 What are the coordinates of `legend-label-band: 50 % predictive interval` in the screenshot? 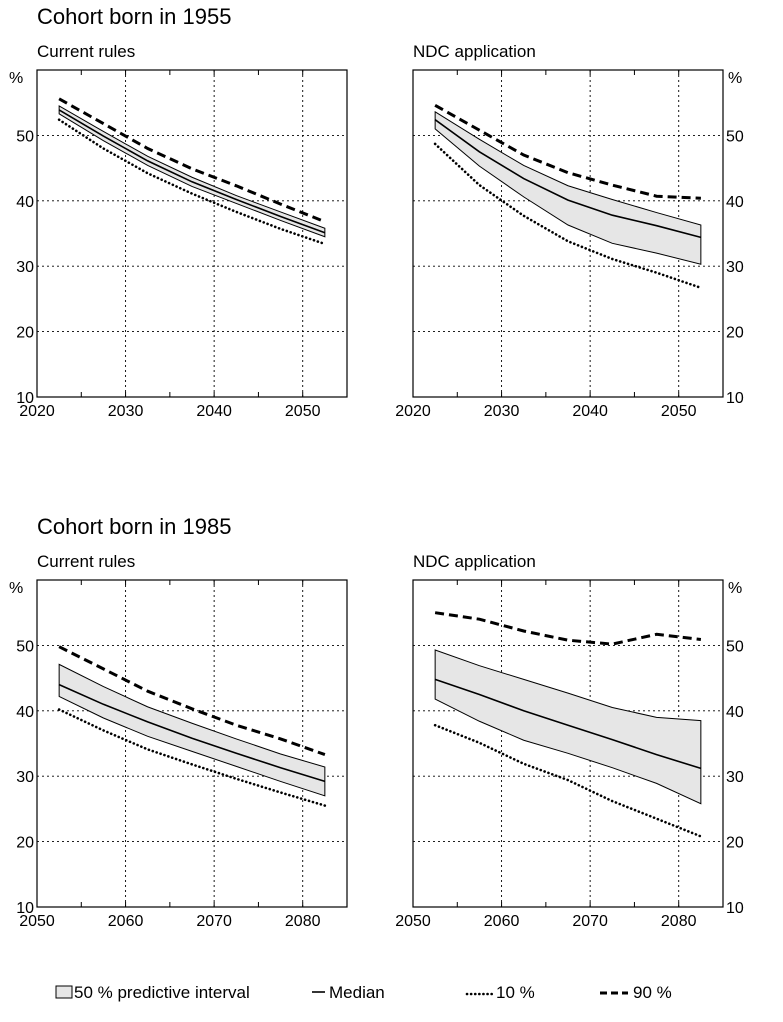 It's located at (162, 992).